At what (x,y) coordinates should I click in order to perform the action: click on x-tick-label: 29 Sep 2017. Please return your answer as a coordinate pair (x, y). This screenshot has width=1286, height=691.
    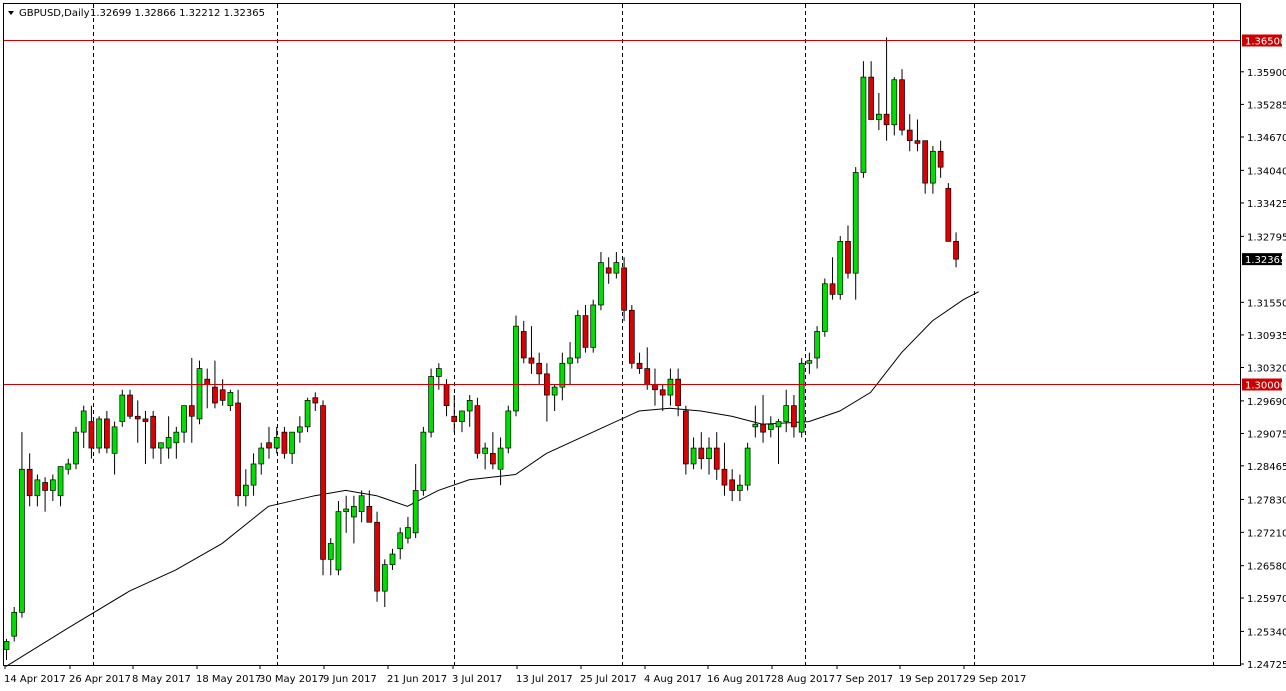
    Looking at the image, I should click on (994, 679).